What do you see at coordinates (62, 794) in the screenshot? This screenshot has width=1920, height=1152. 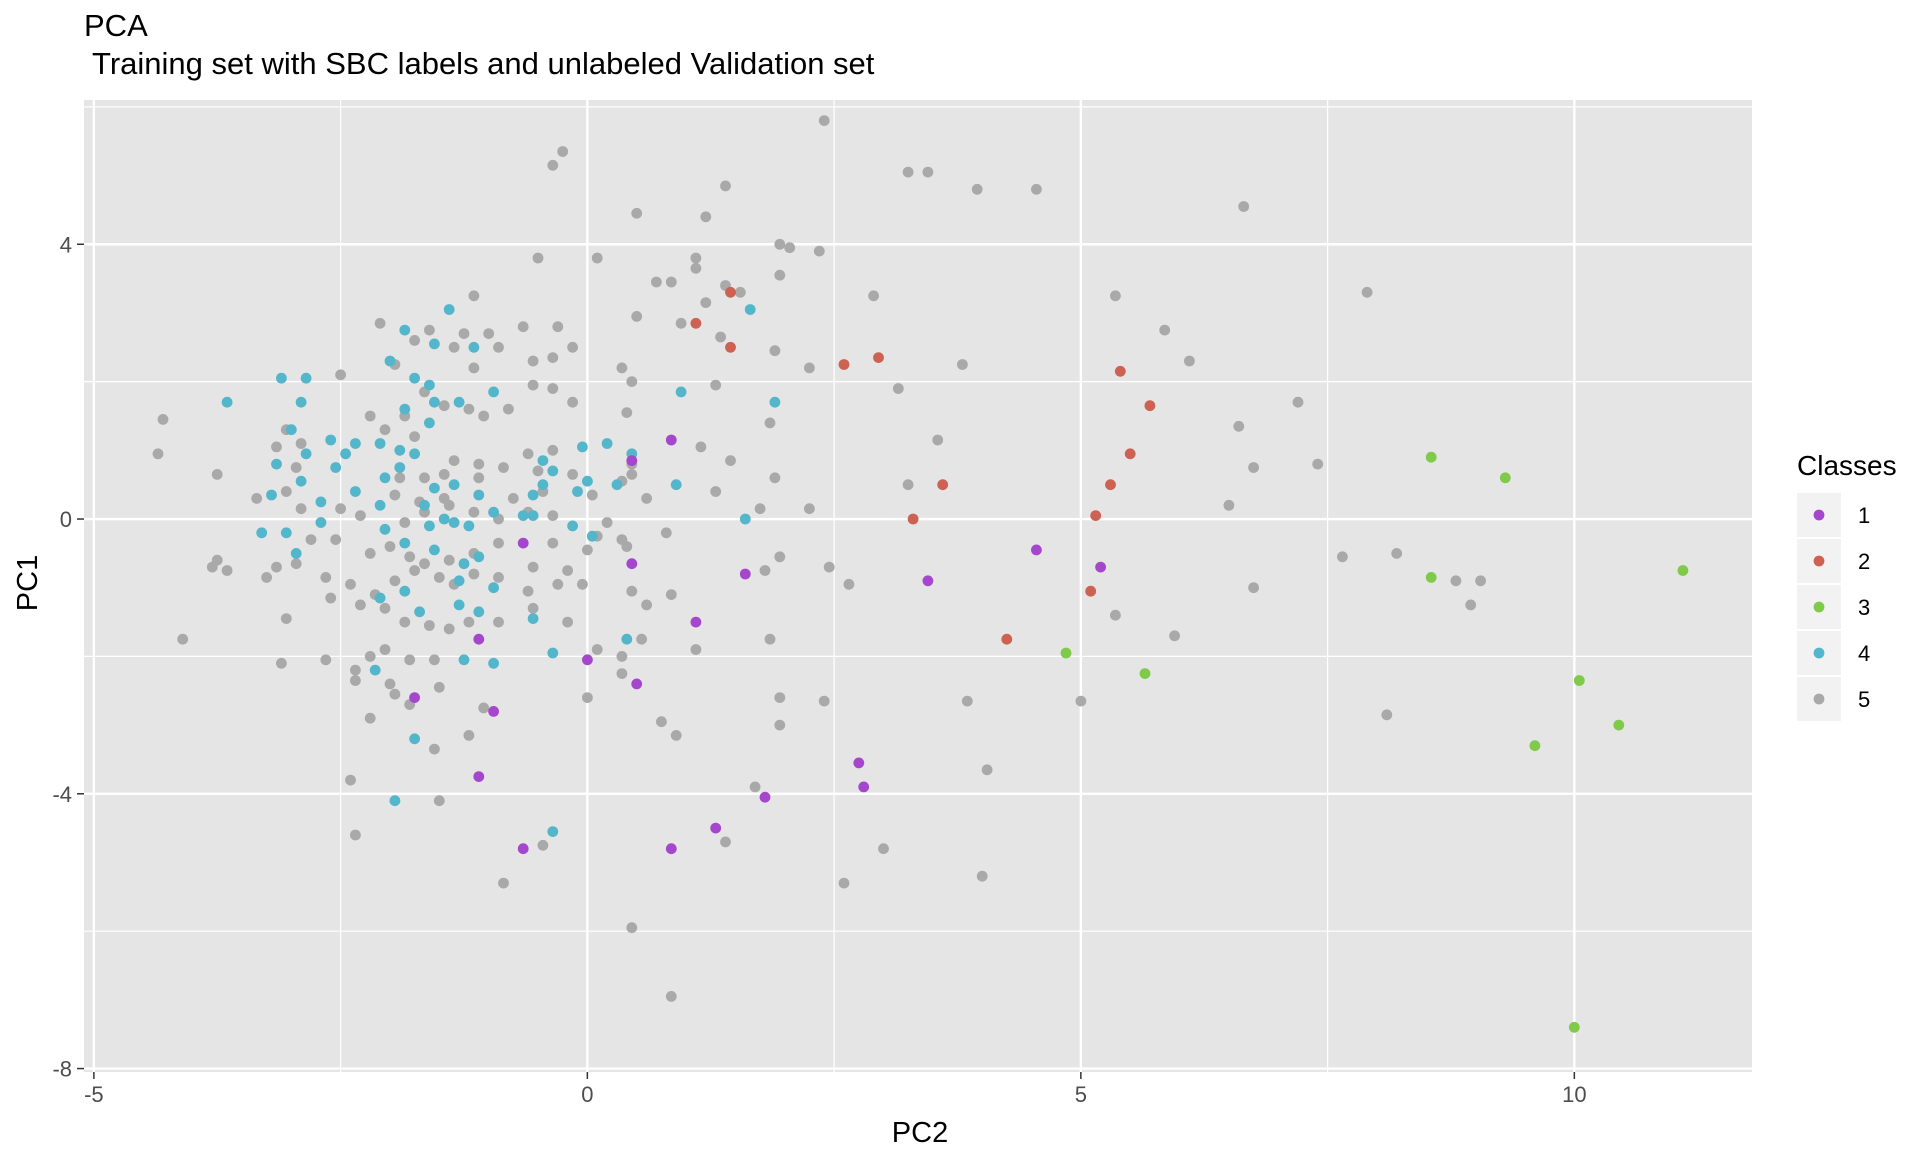 I see `y-tick-label: -4` at bounding box center [62, 794].